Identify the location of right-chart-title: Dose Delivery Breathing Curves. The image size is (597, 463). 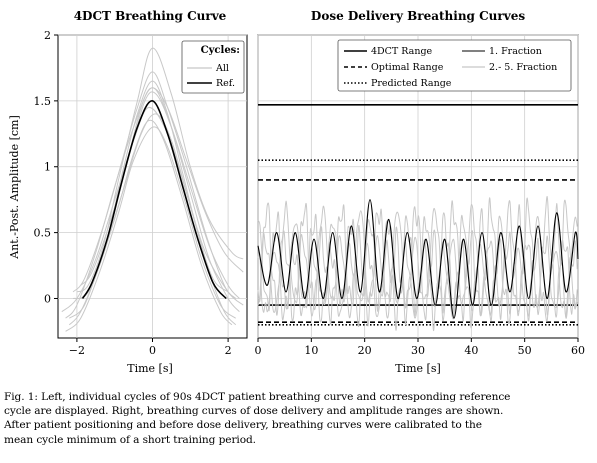
(418, 16).